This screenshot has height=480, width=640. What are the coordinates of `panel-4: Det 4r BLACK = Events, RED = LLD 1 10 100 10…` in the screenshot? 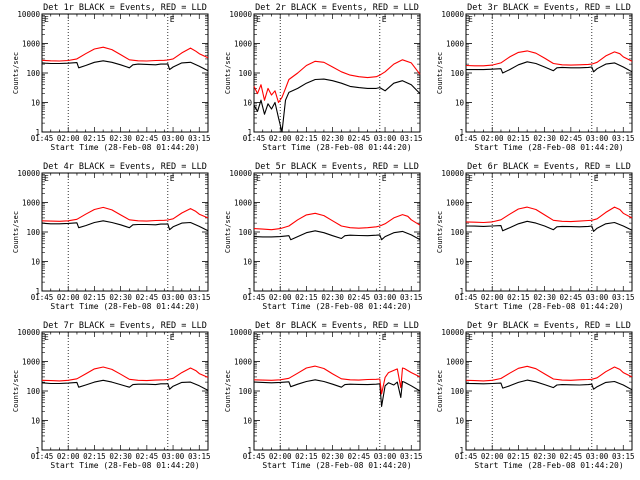 It's located at (111, 236).